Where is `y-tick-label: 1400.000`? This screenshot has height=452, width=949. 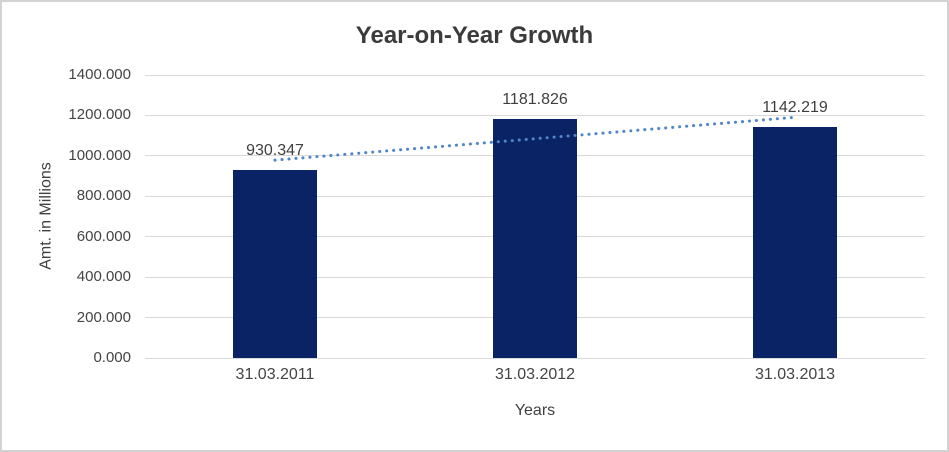 y-tick-label: 1400.000 is located at coordinates (99, 74).